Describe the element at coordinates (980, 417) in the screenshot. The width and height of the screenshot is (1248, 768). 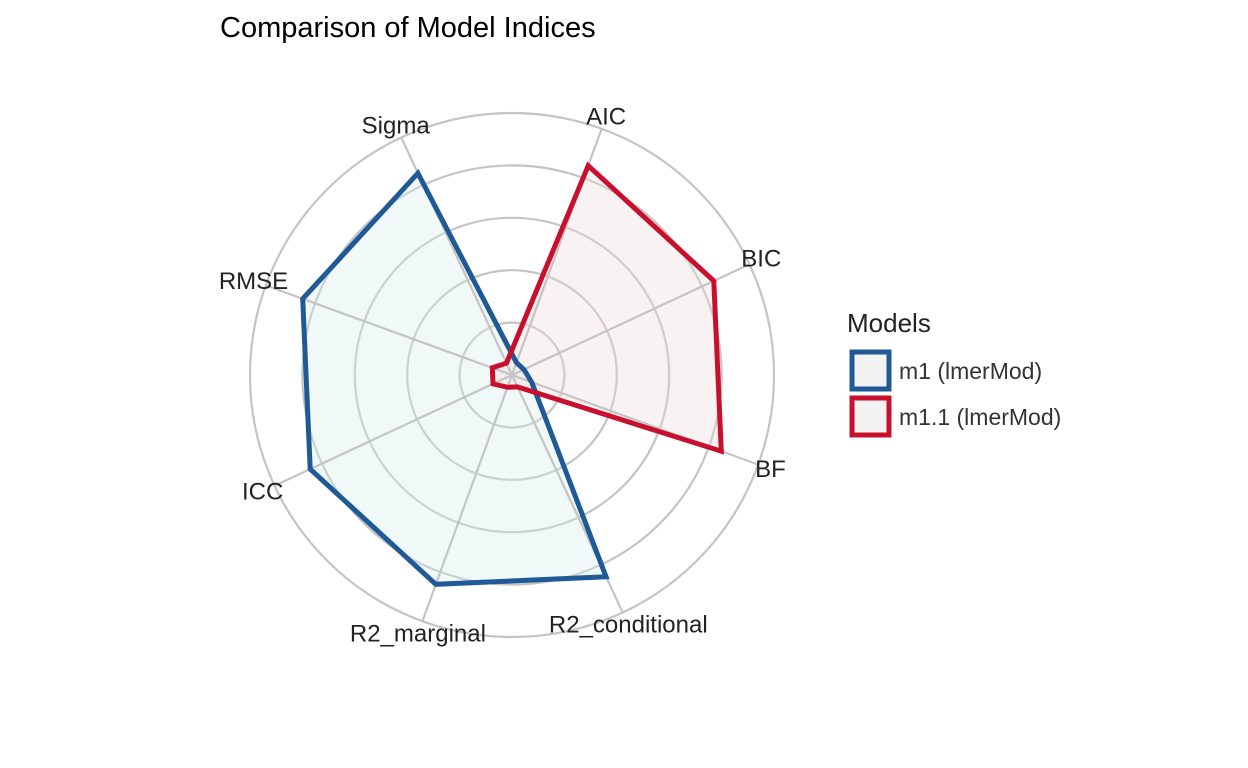
I see `legend-label-2: m1.1 (lmerMod)` at that location.